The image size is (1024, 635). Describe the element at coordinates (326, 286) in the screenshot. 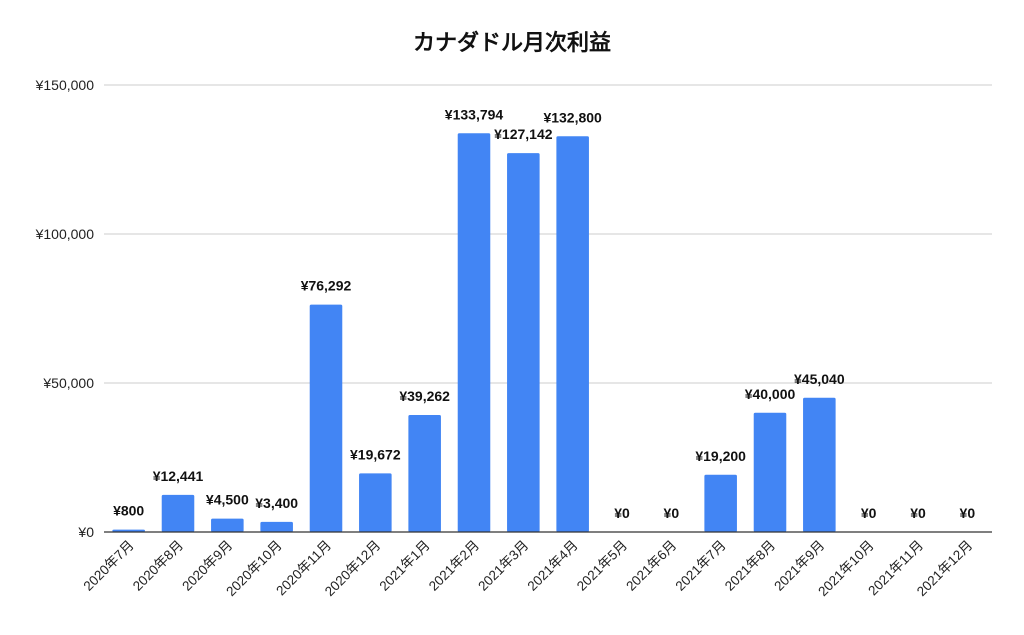

I see `data-label: ¥76,292` at that location.